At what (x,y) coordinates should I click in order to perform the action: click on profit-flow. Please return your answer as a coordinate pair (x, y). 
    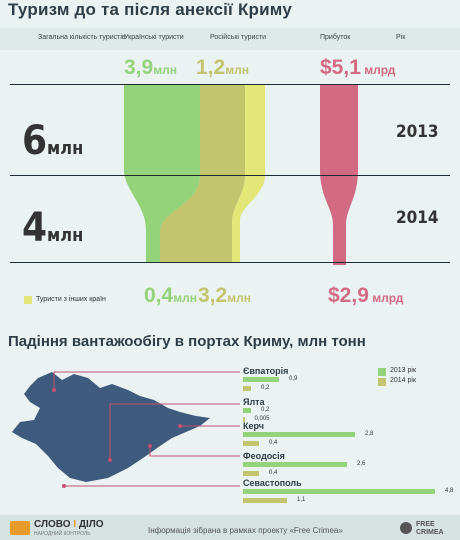
    Looking at the image, I should click on (339, 174).